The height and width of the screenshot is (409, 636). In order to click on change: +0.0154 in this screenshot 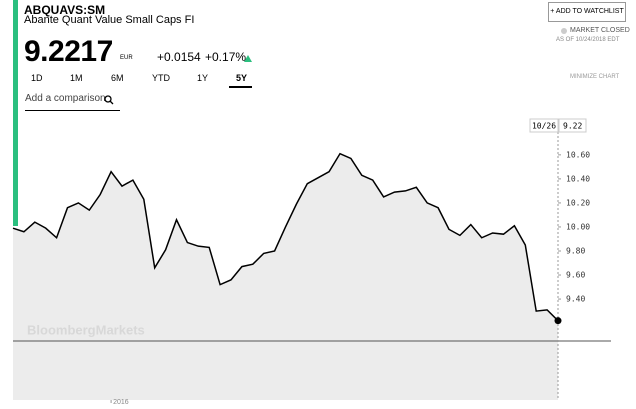, I will do `click(179, 57)`.